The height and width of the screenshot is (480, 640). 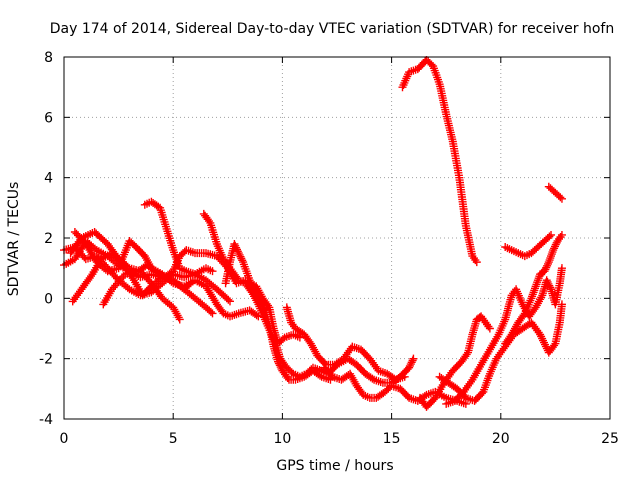 What do you see at coordinates (14, 239) in the screenshot?
I see `y-axis-label: SDTVAR / TECUs` at bounding box center [14, 239].